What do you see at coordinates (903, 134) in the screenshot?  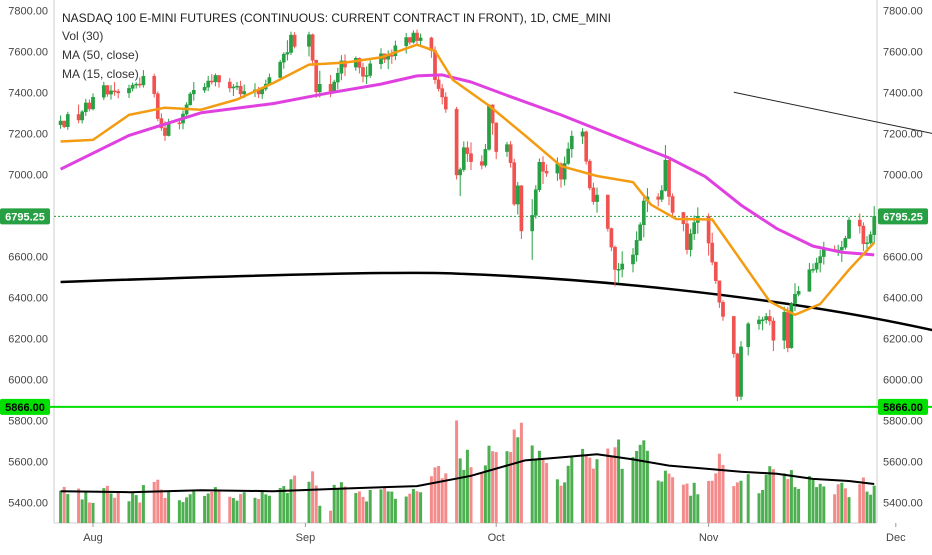 I see `y-tick-label-right: 7200.00` at bounding box center [903, 134].